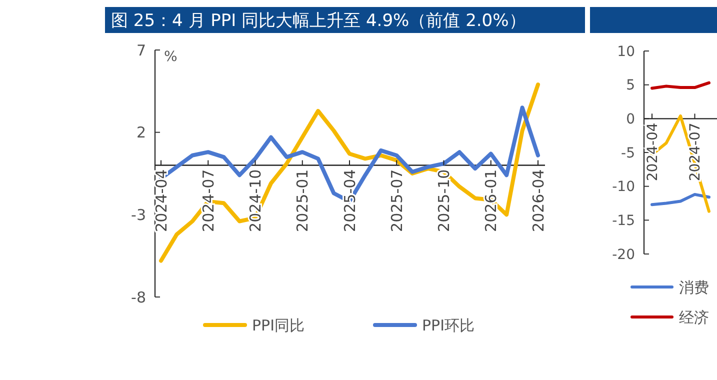 This screenshot has width=717, height=380. What do you see at coordinates (397, 200) in the screenshot?
I see `x-tick-label: 2025-07` at bounding box center [397, 200].